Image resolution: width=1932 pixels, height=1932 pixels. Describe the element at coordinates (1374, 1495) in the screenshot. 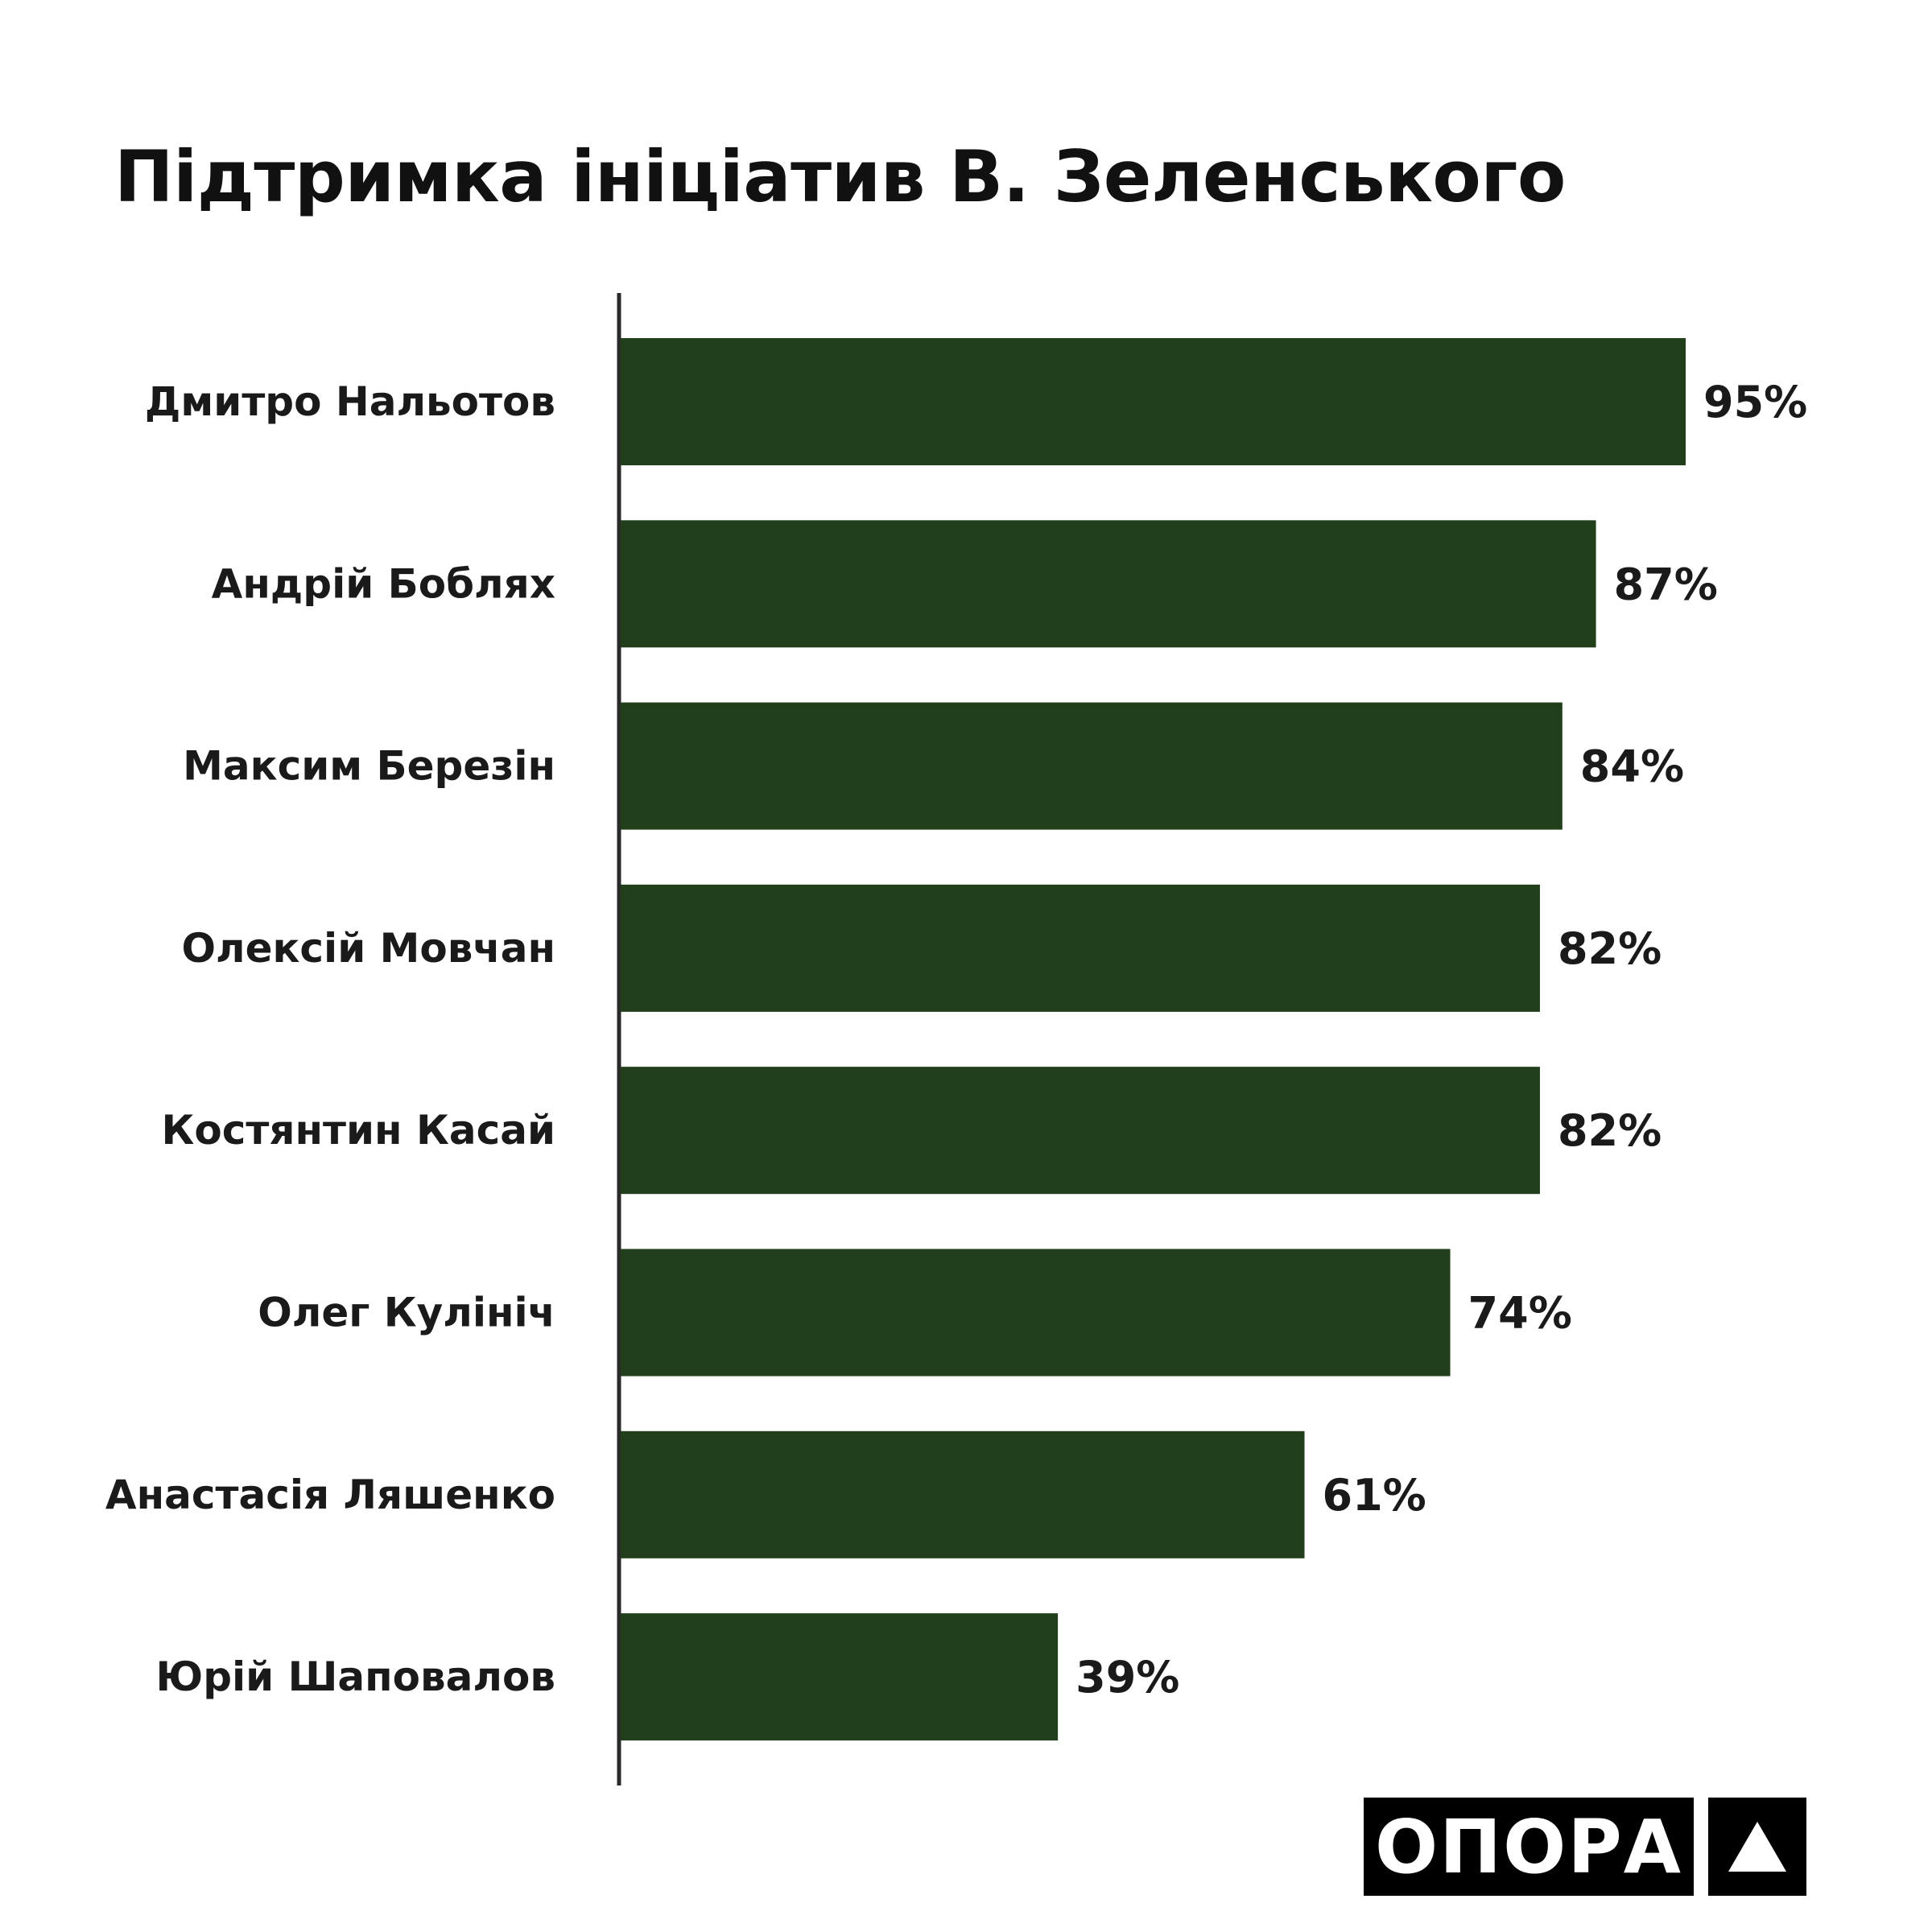

I see `value-label: 61%` at that location.